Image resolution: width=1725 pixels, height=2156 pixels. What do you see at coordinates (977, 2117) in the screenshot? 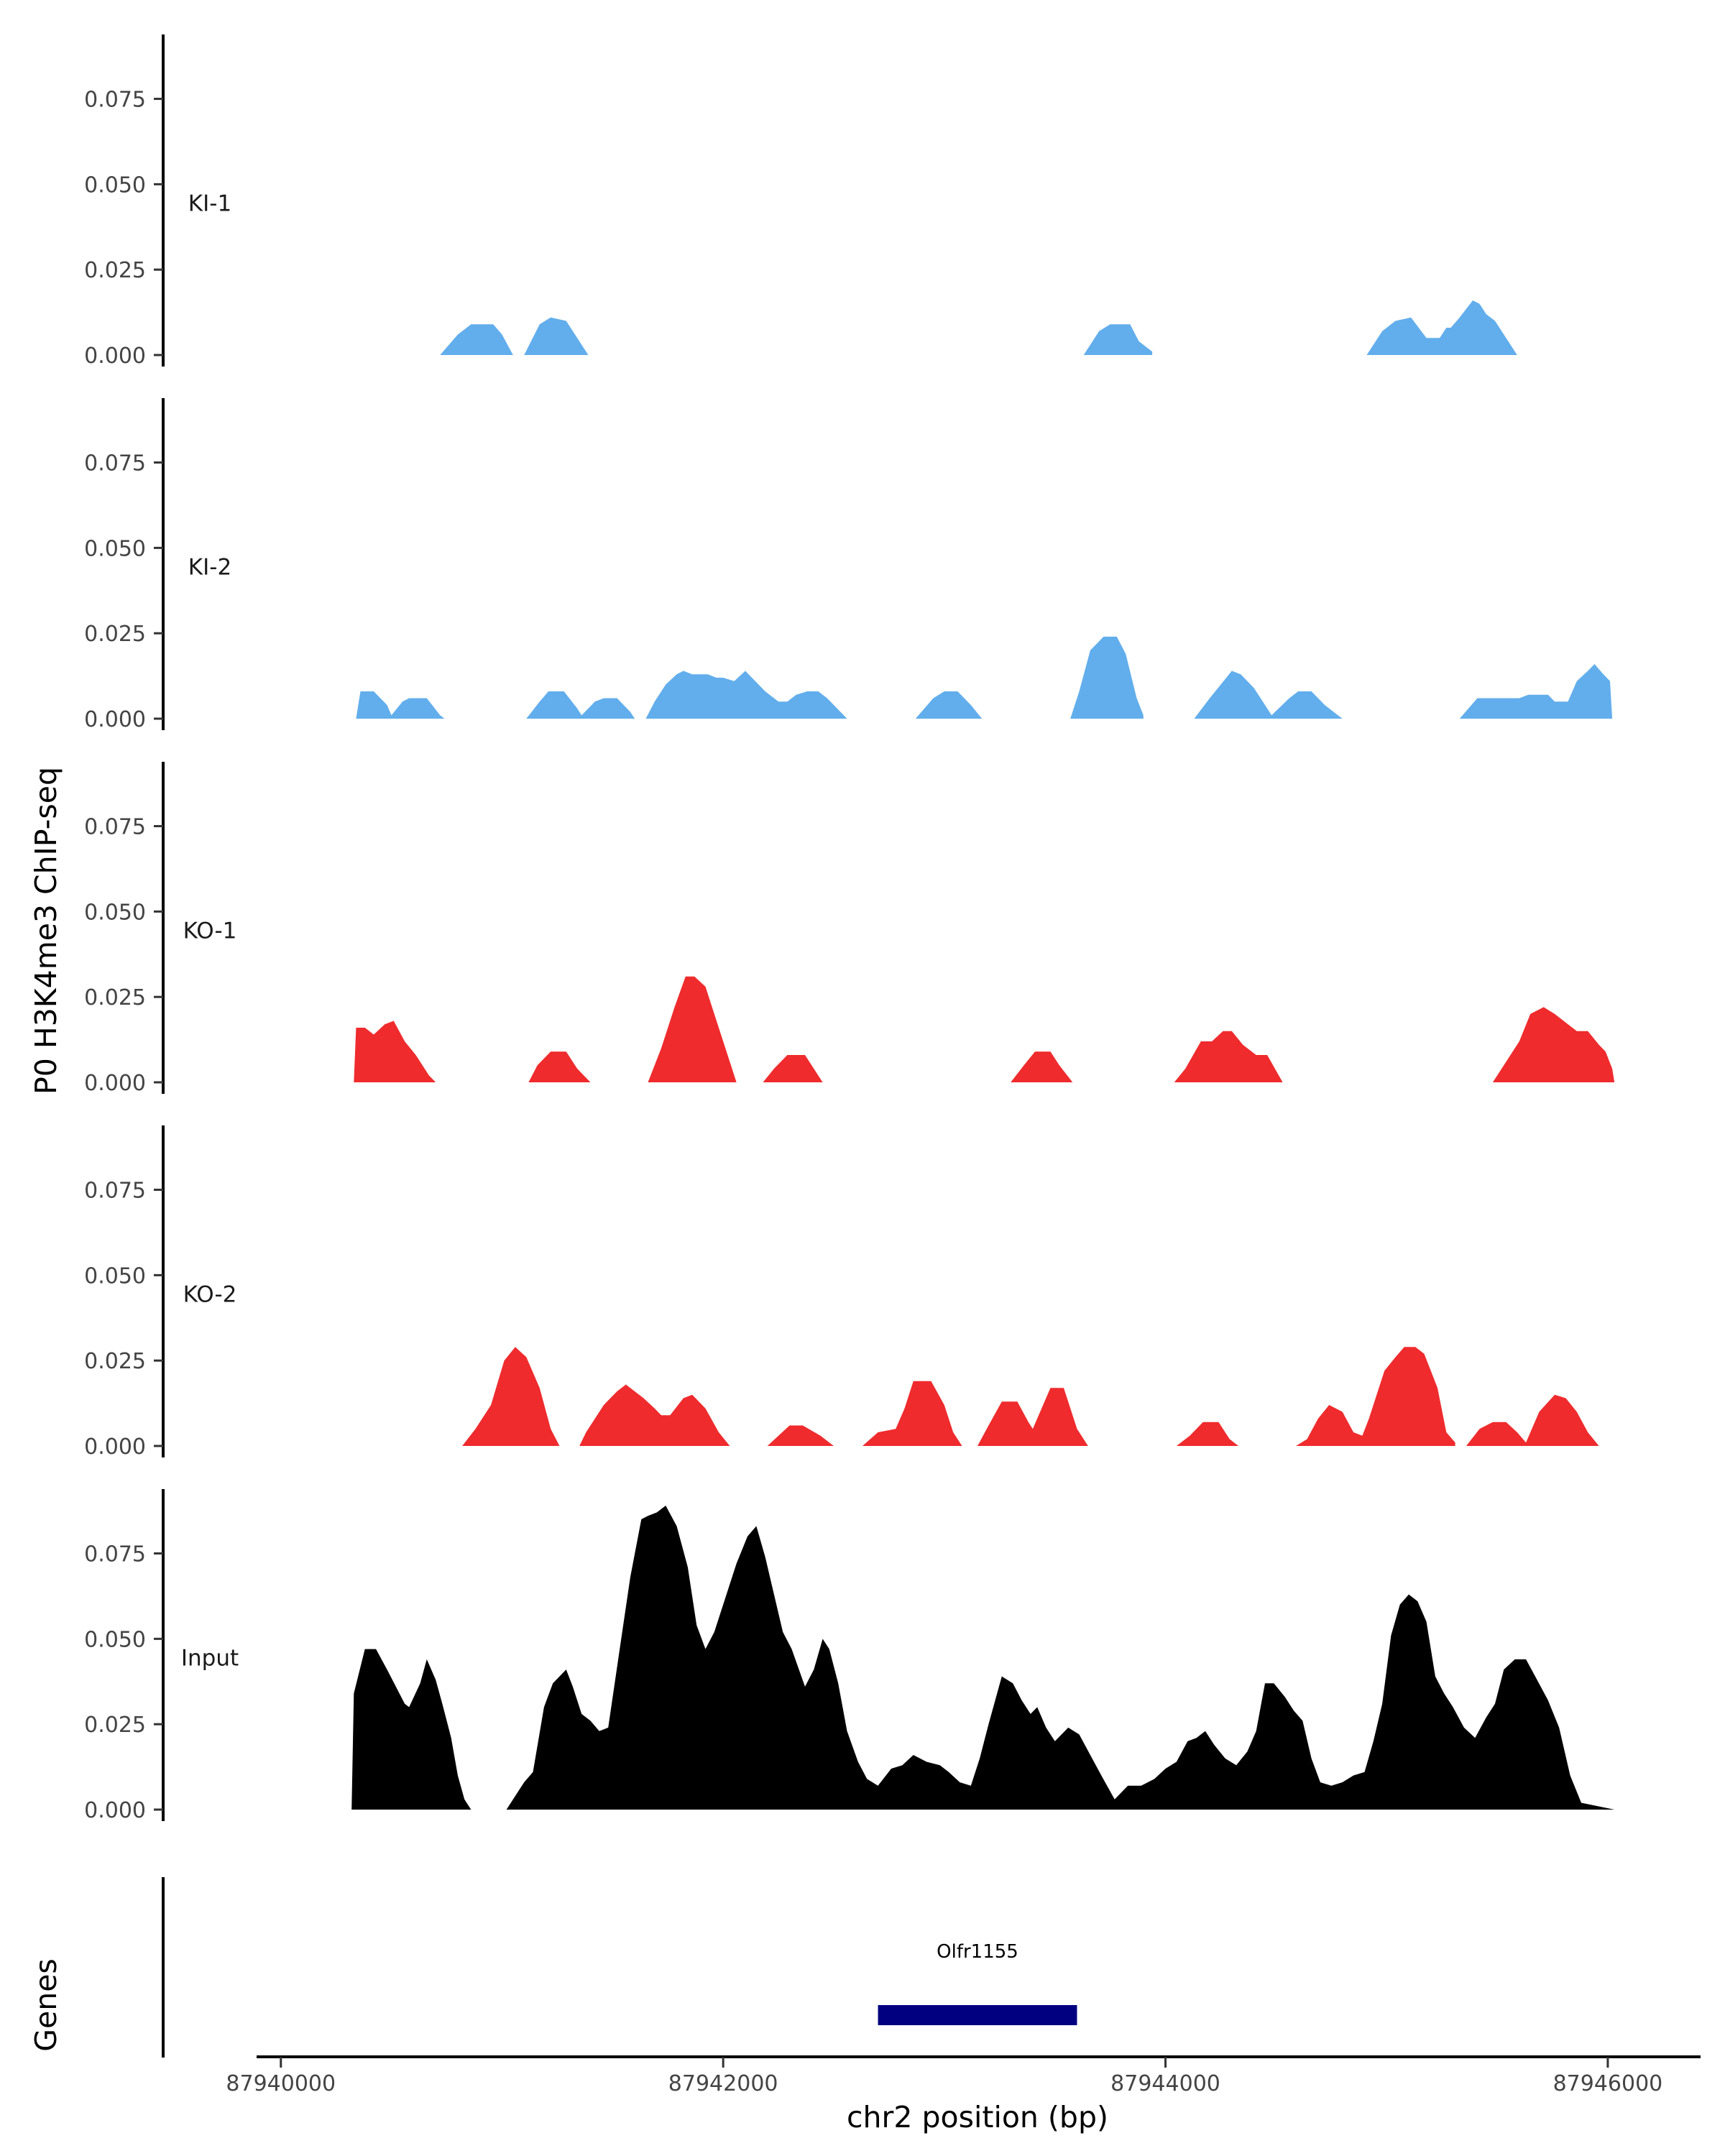
I see `x-axis-title: chr2 position (bp)` at bounding box center [977, 2117].